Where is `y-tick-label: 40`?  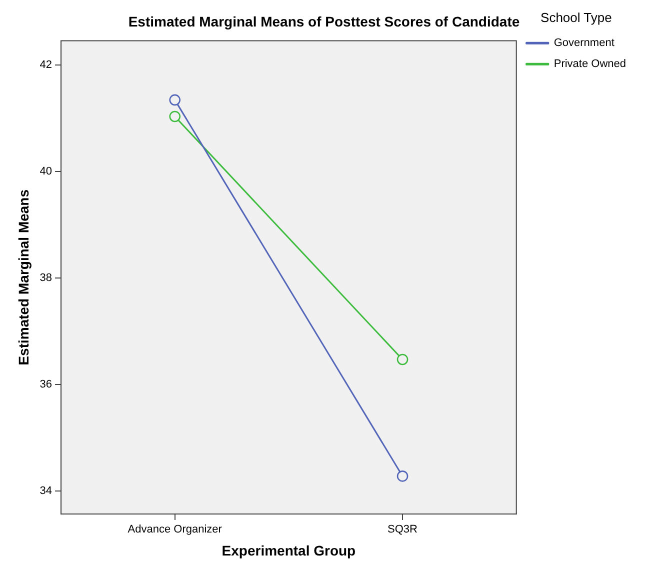
y-tick-label: 40 is located at coordinates (46, 171).